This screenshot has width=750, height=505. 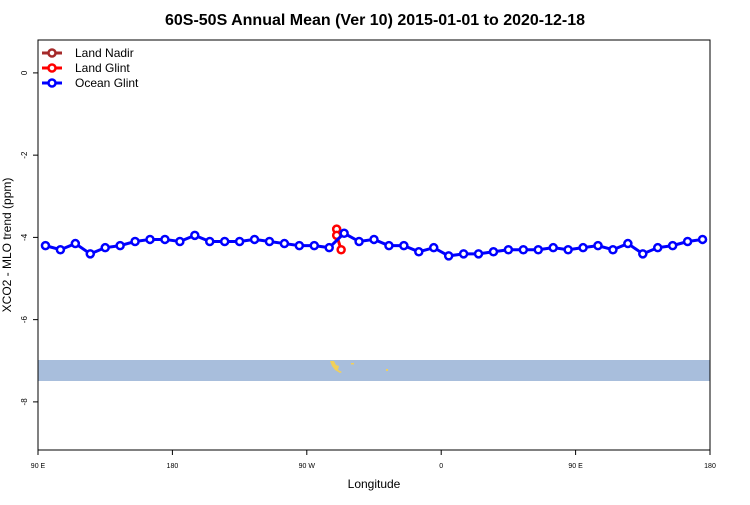 I want to click on x-axis-label: Longitude, so click(x=374, y=484).